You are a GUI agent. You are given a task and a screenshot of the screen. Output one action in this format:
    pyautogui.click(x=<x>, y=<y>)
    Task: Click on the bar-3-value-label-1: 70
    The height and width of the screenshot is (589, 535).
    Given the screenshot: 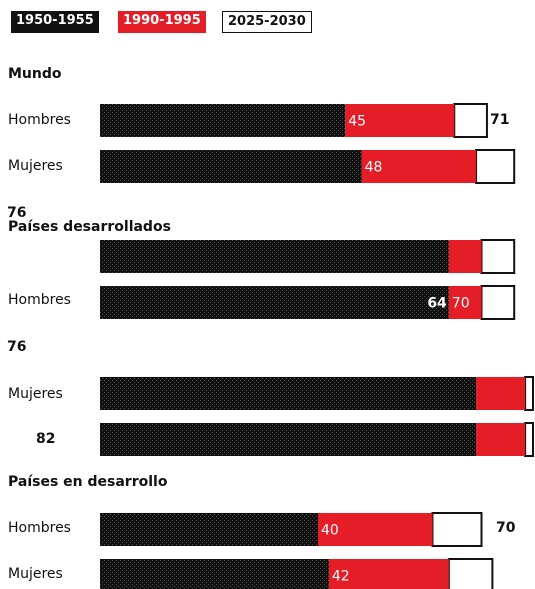 What is the action you would take?
    pyautogui.click(x=461, y=304)
    